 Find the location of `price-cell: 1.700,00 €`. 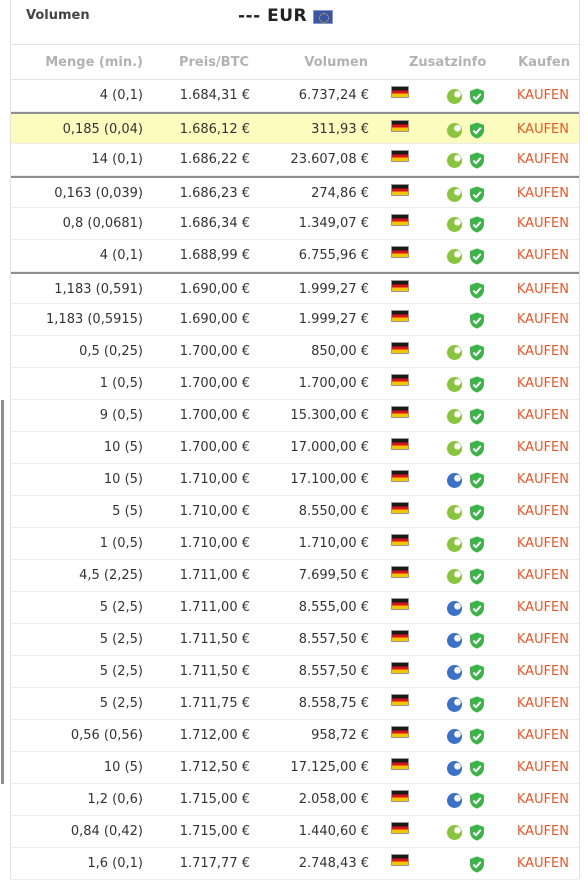

price-cell: 1.700,00 € is located at coordinates (214, 351).